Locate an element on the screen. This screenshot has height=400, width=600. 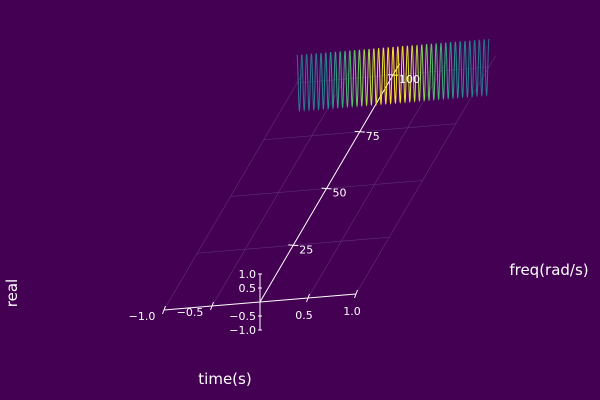
z-axis-title: real is located at coordinates (12, 293).